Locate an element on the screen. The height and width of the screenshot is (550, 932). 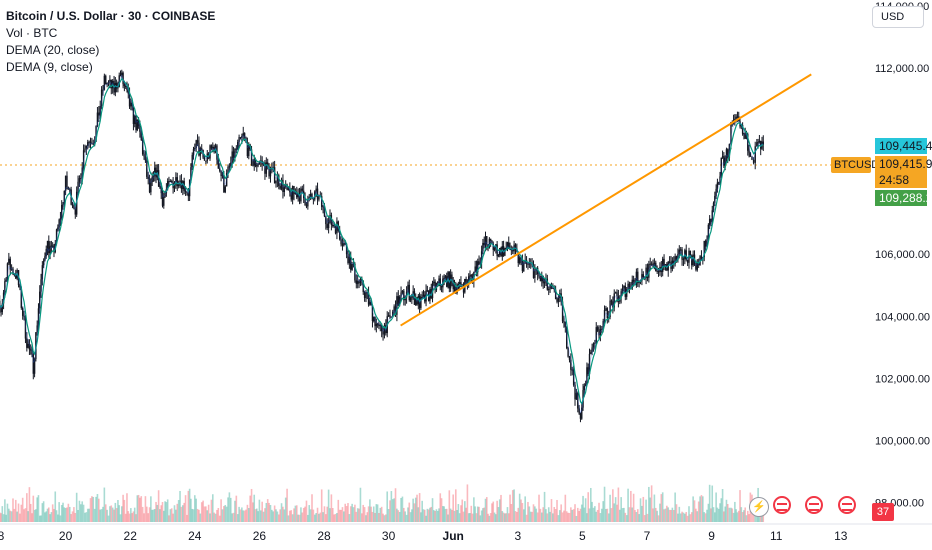
x-tick-2: 22 is located at coordinates (131, 536).